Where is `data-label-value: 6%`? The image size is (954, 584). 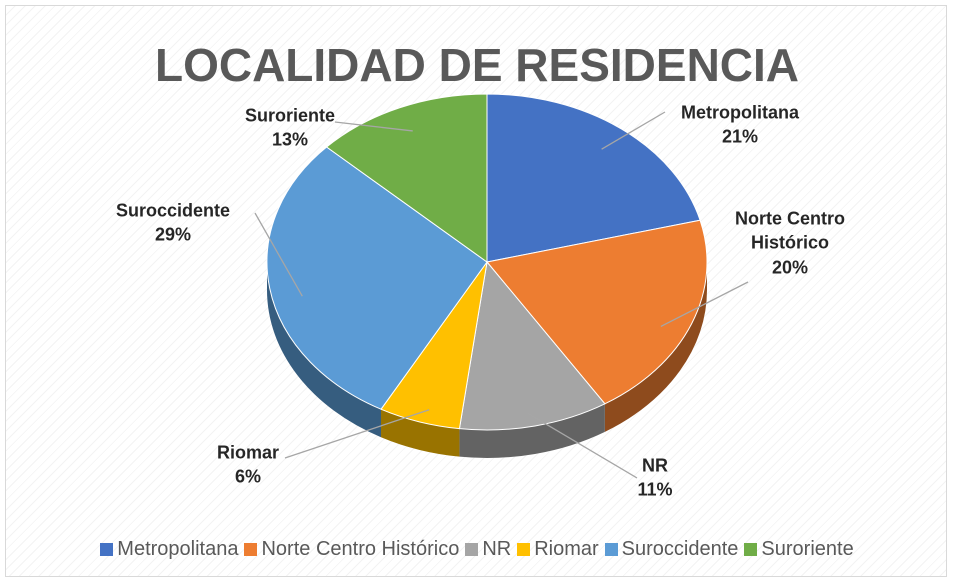
data-label-value: 6% is located at coordinates (247, 477).